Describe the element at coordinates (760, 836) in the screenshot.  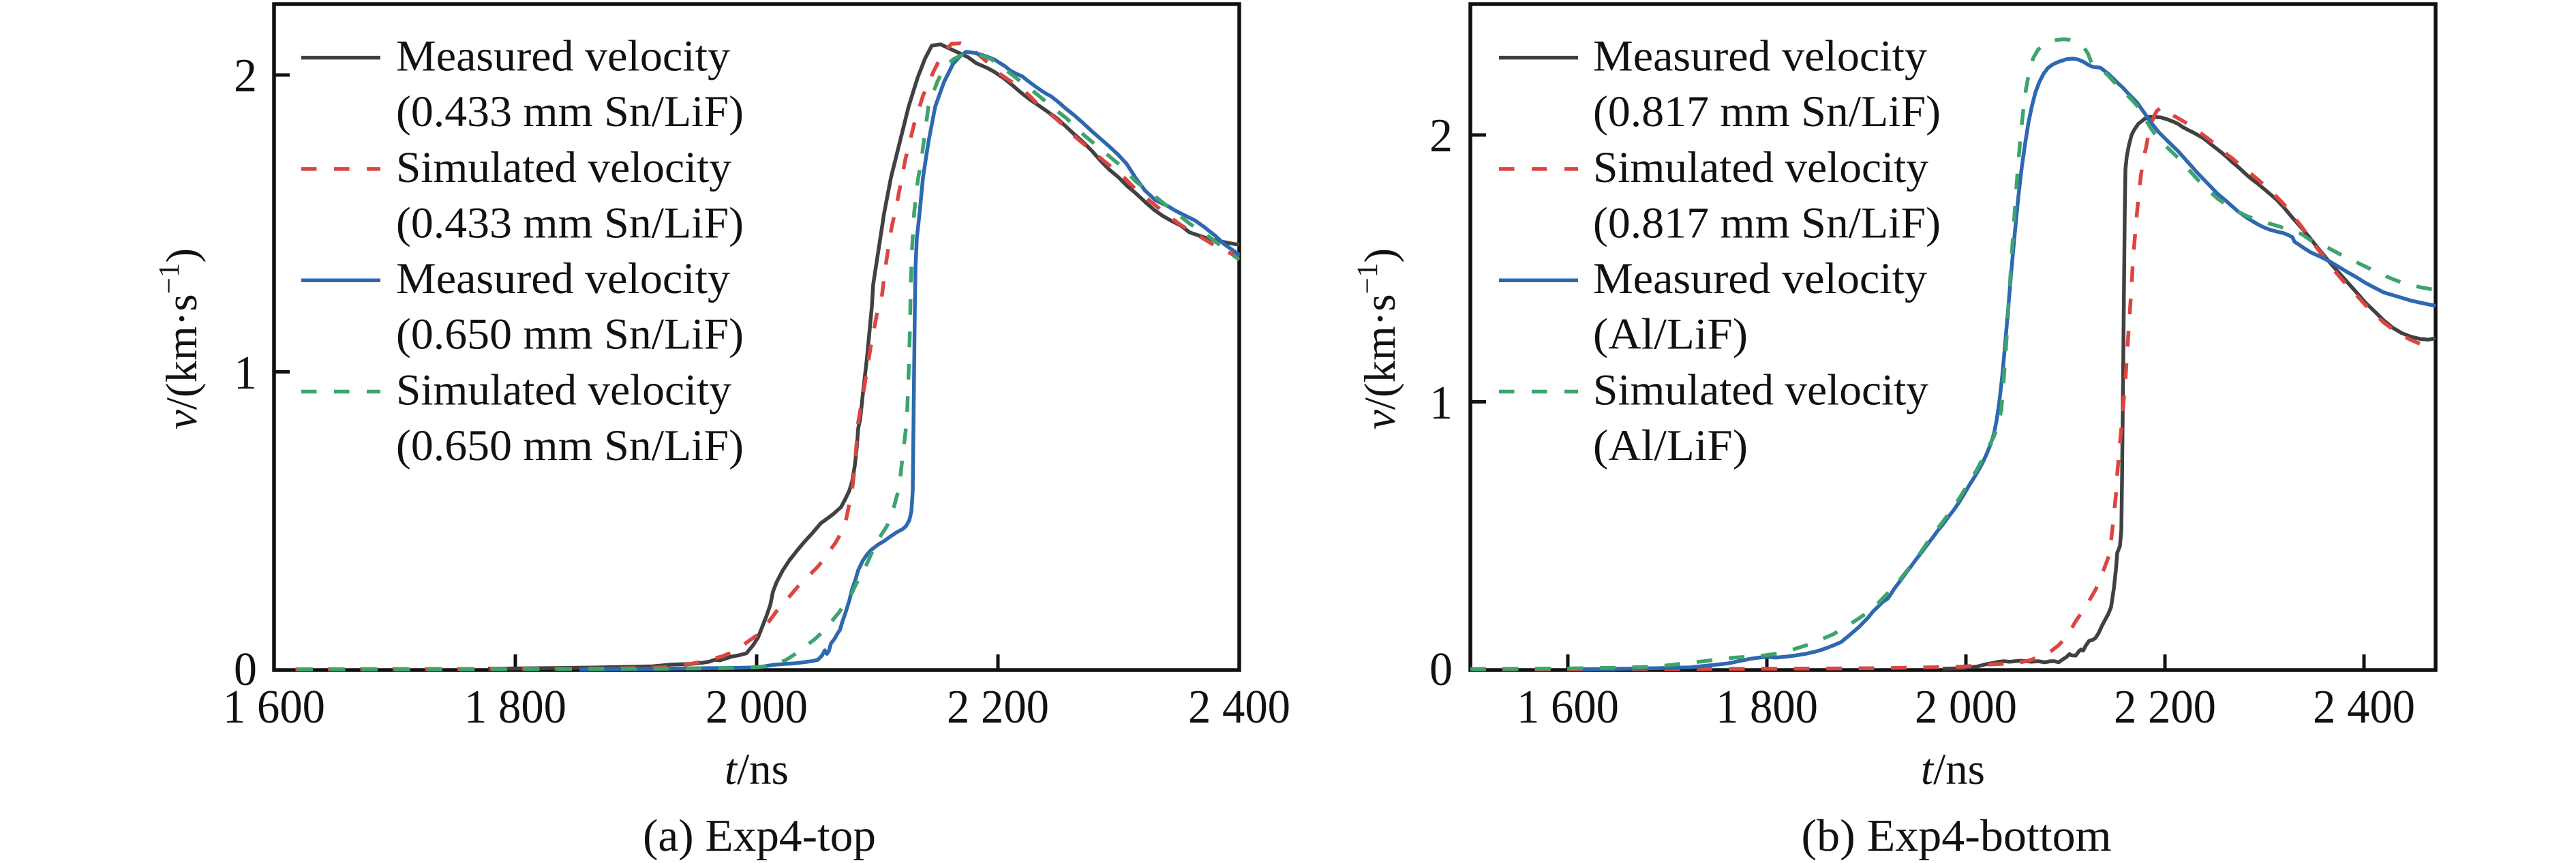
I see `svg-text: (a) Exp4-top` at that location.